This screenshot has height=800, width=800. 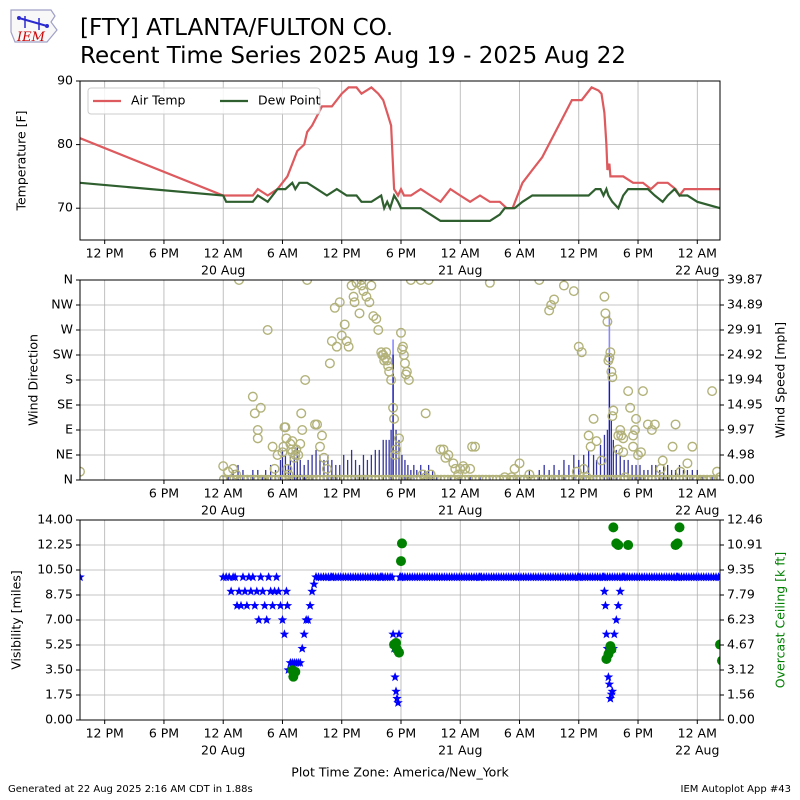 I want to click on y2-tick-label: 34.89, so click(x=745, y=304).